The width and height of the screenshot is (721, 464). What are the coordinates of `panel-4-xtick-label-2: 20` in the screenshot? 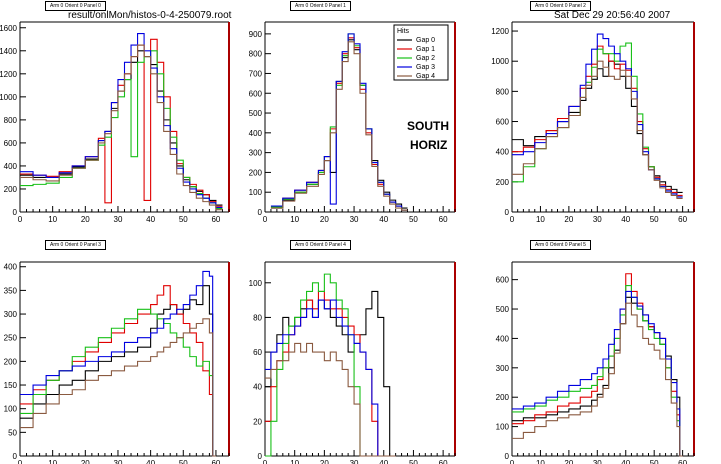 It's located at (324, 461).